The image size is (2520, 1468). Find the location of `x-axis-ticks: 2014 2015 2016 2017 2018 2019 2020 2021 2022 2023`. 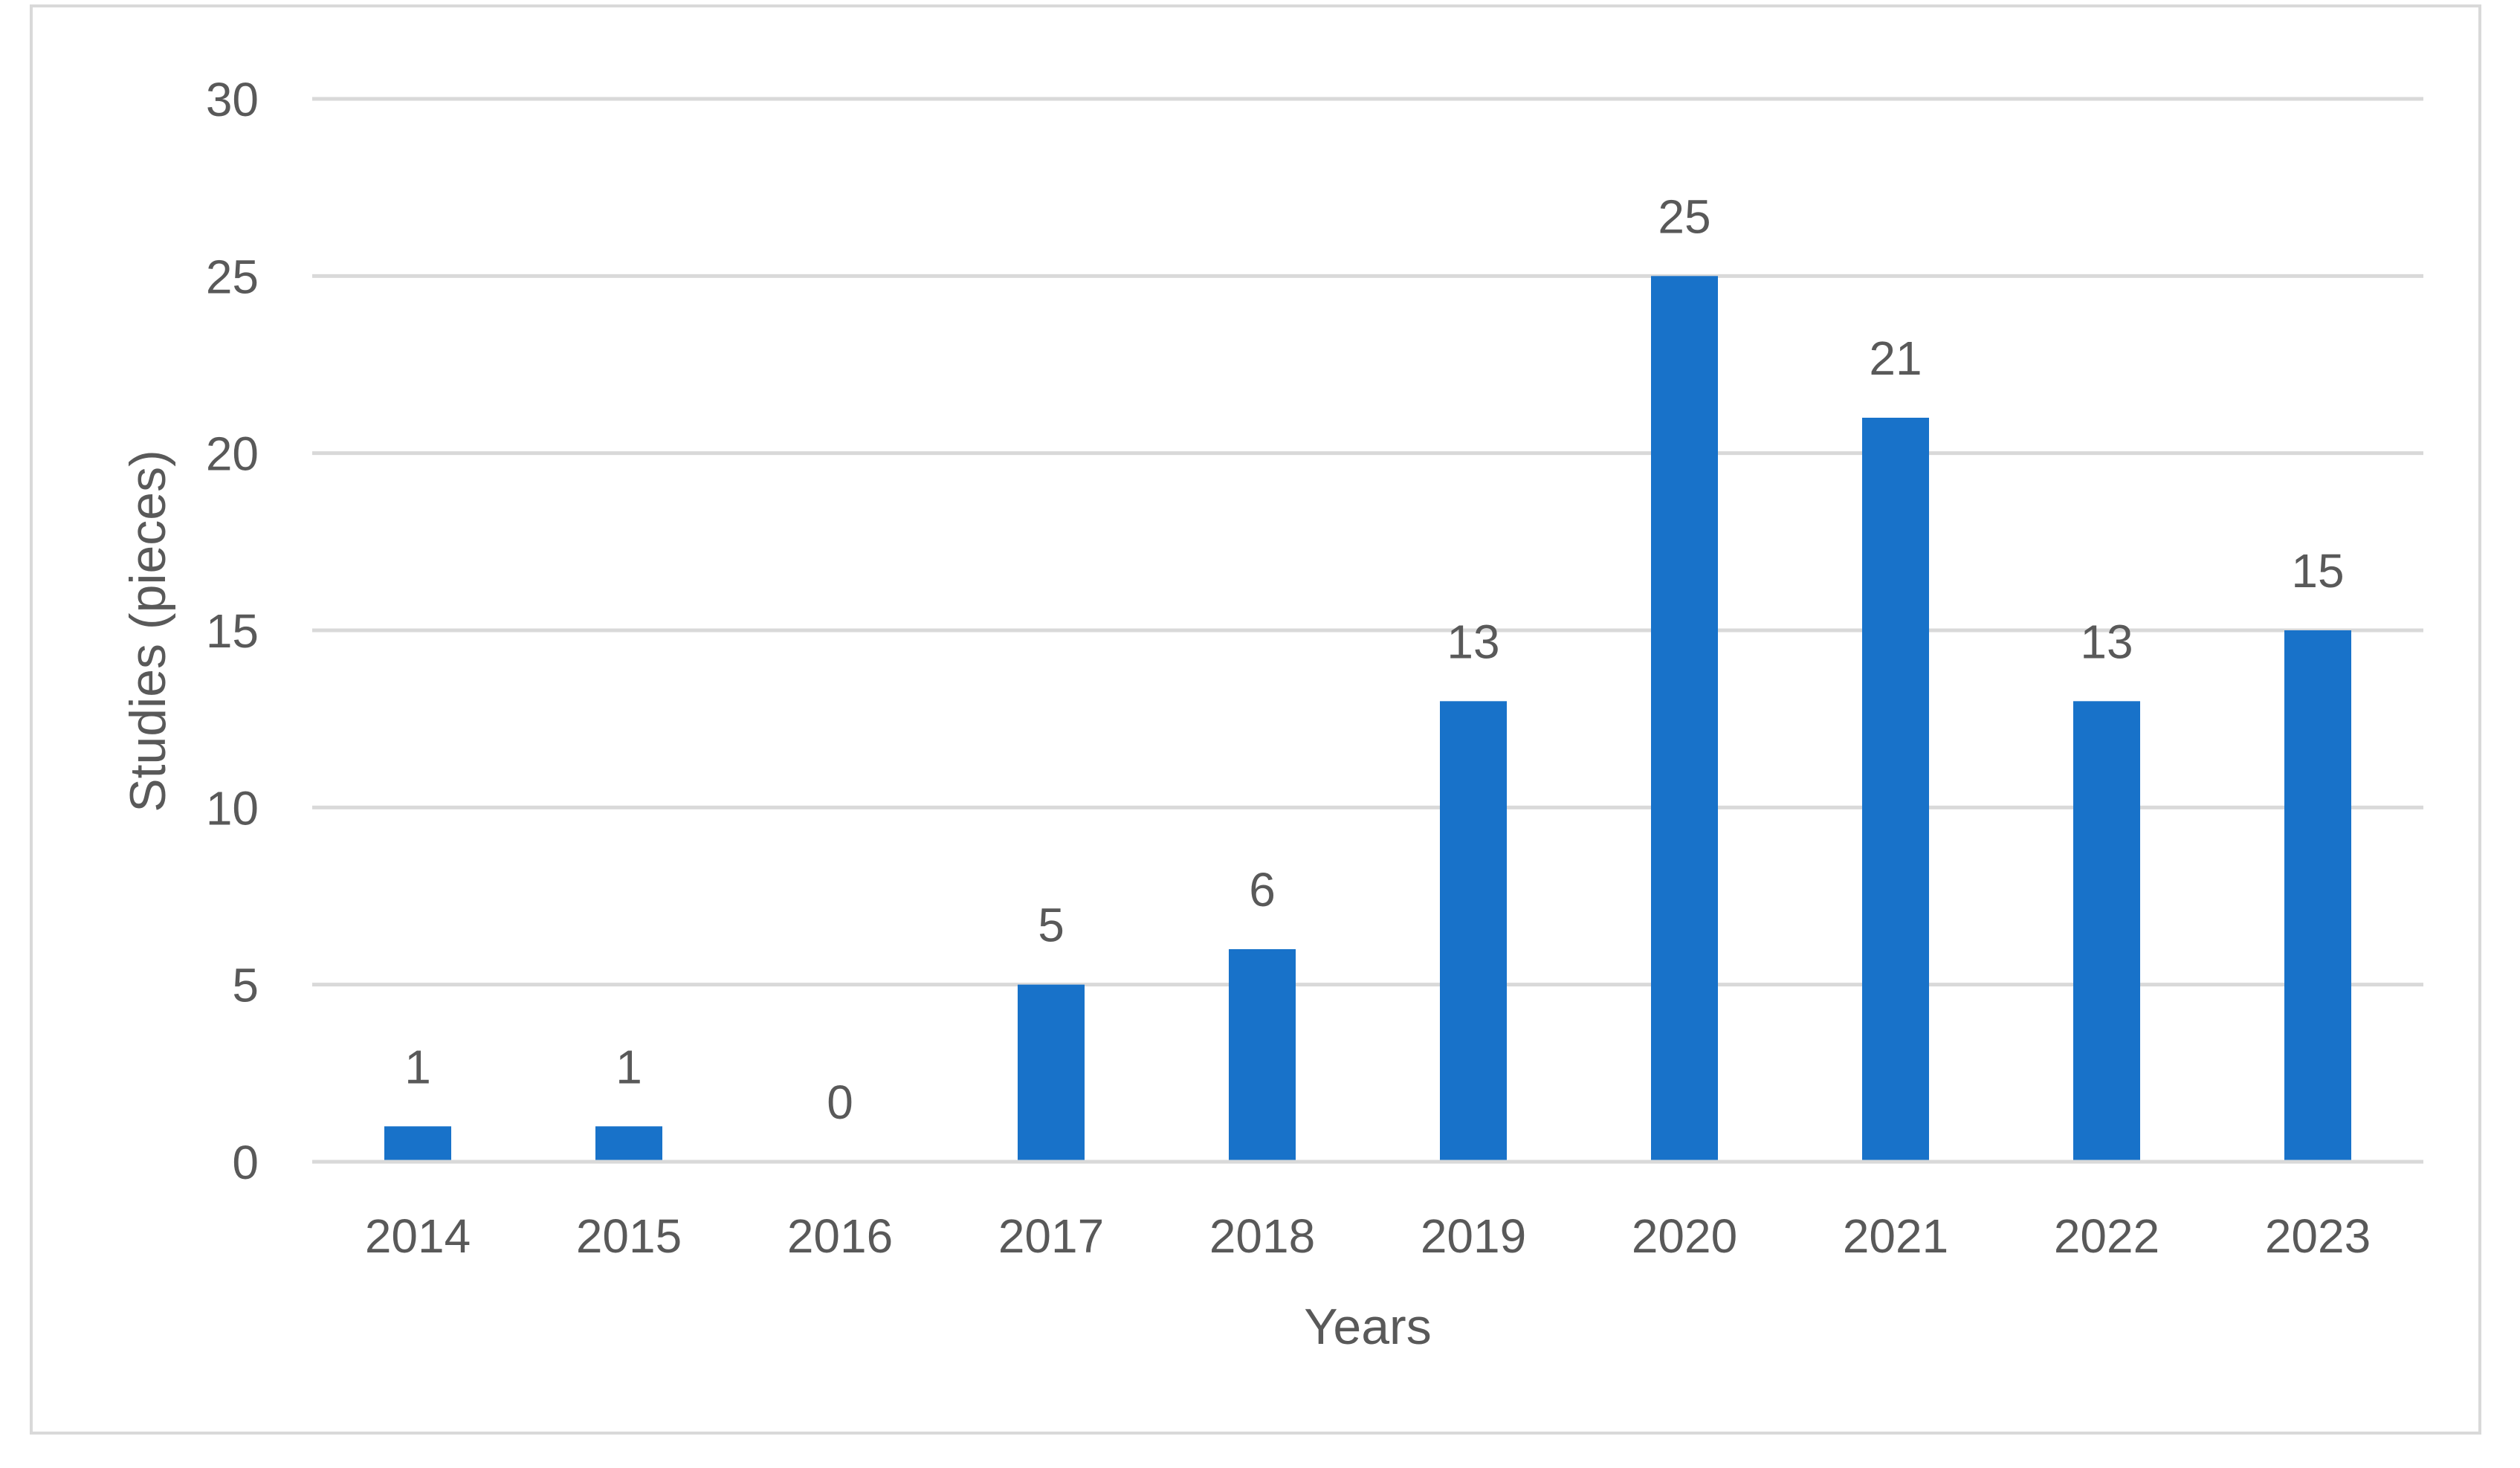

x-axis-ticks: 2014 2015 2016 2017 2018 2019 2020 2021 2022 2023 is located at coordinates (1368, 1212).